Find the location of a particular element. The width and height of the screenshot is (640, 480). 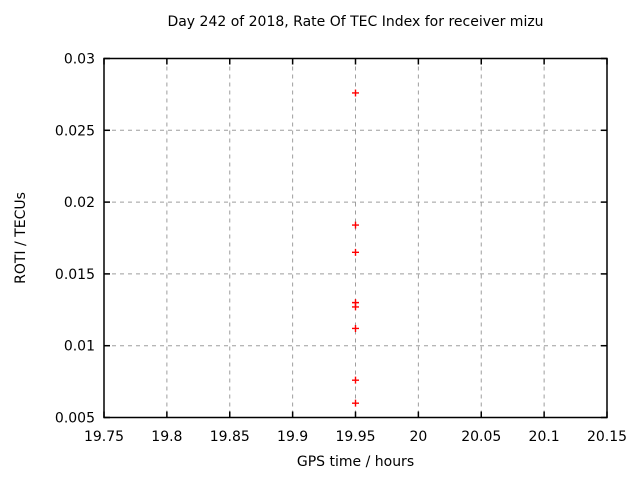

x-tick-label: 20 is located at coordinates (418, 437).